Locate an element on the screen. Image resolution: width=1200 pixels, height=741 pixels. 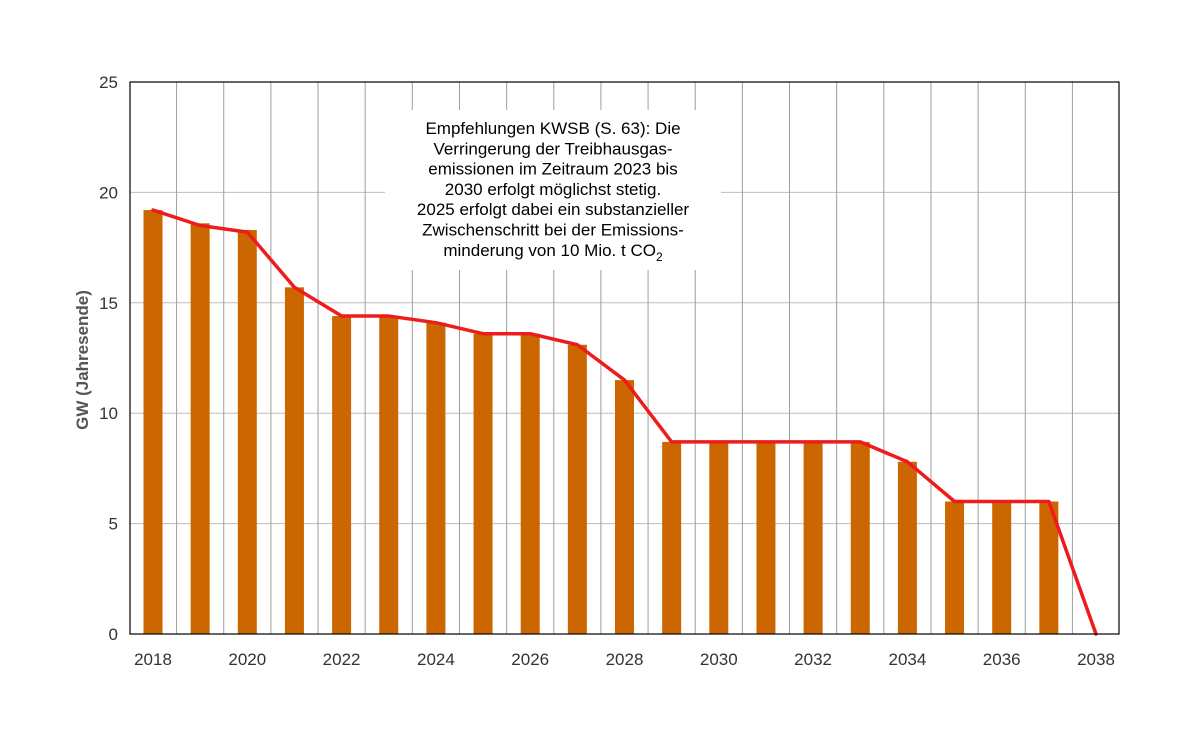
y-tick-label: 25 is located at coordinates (108, 82).